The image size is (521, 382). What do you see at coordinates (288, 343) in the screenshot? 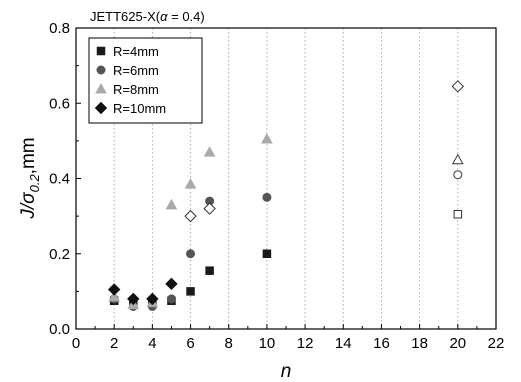
I see `x-tick-labels: 0 2 4 6 8 10 12 14 16 18 20 22` at bounding box center [288, 343].